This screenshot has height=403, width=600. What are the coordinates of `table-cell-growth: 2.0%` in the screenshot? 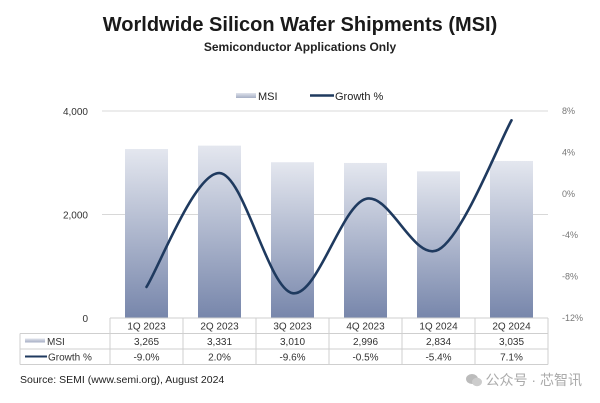 It's located at (219, 358).